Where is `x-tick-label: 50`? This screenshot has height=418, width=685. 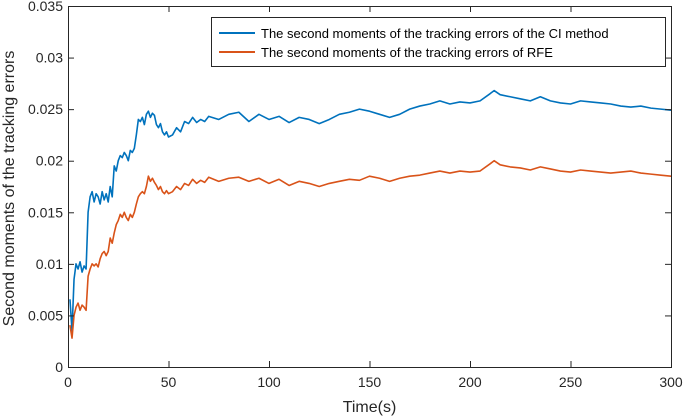 x-tick-label: 50 is located at coordinates (169, 382).